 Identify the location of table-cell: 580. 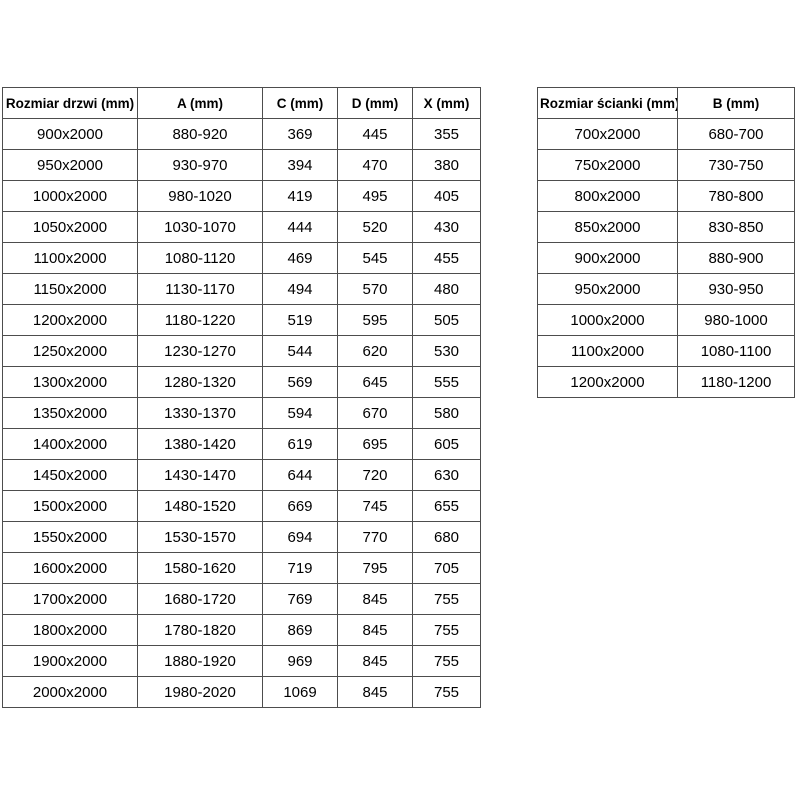
(446, 413).